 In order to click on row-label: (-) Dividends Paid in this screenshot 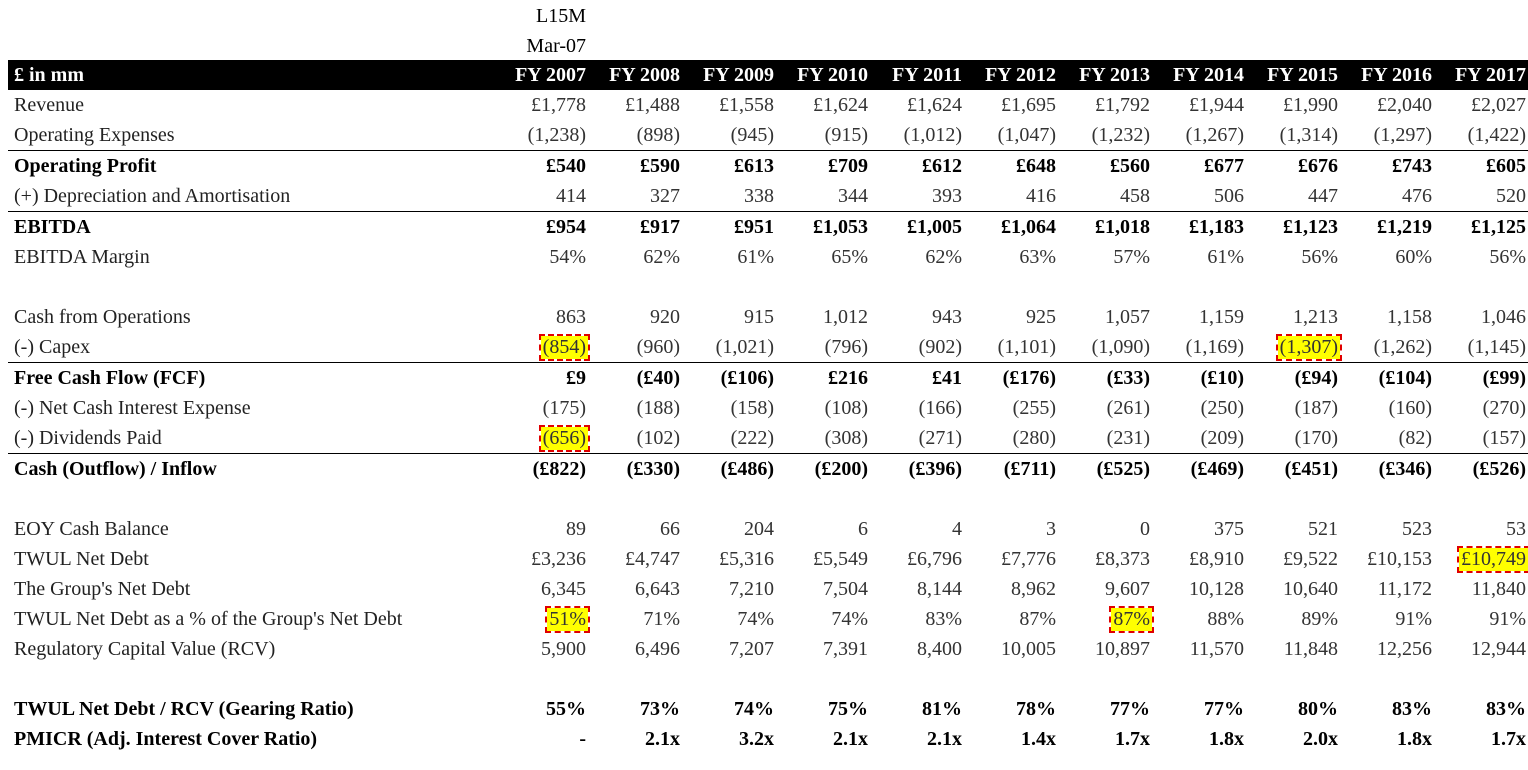, I will do `click(88, 437)`.